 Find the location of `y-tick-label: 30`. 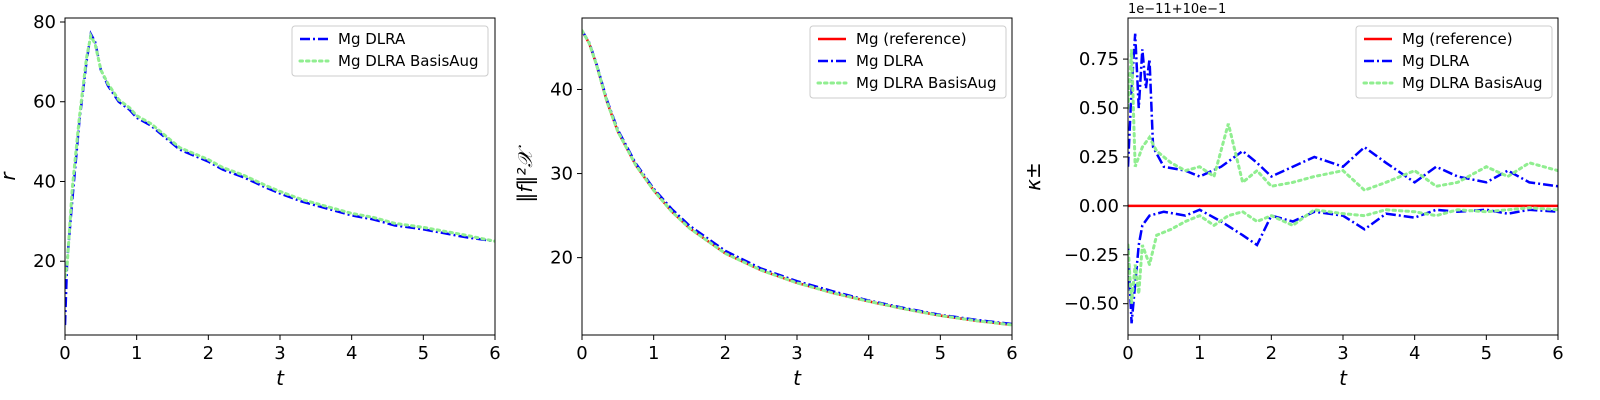

y-tick-label: 30 is located at coordinates (561, 174).